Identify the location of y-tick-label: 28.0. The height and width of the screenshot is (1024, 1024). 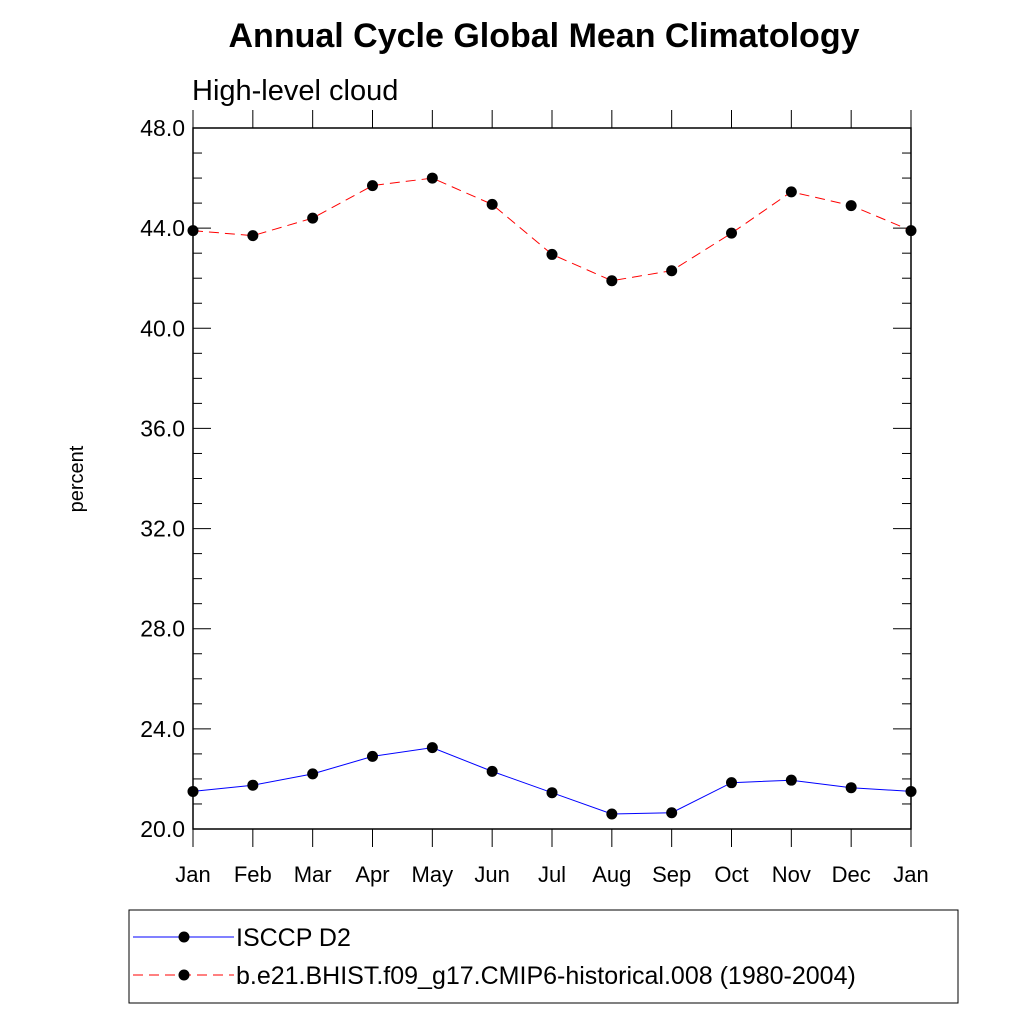
(162, 629).